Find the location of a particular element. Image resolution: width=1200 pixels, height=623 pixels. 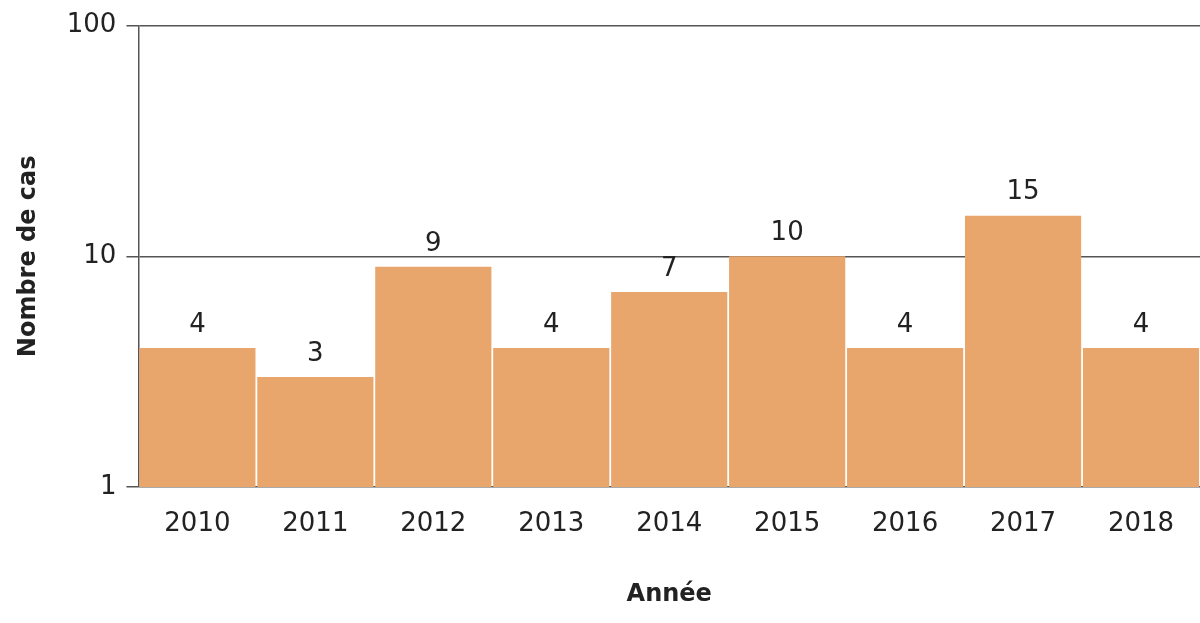

x-tick-label: 2017 is located at coordinates (1023, 522).